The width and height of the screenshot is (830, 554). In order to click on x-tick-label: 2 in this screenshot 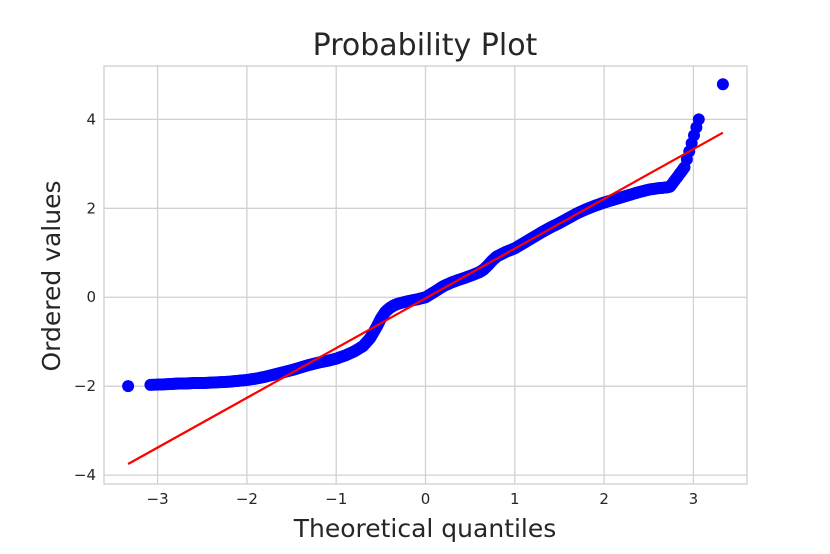, I will do `click(604, 499)`.